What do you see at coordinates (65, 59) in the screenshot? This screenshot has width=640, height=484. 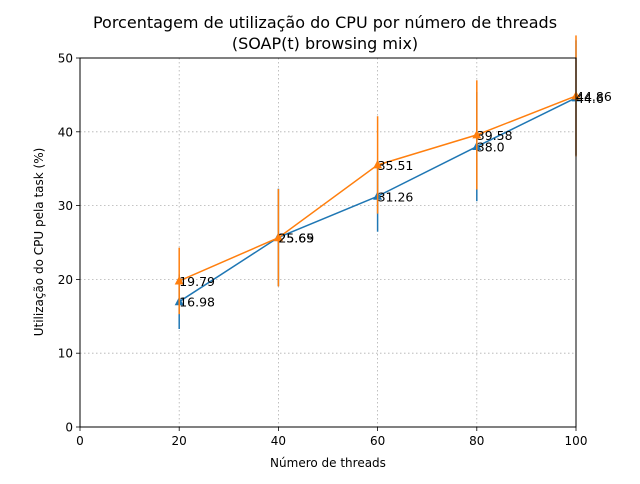 I see `y-tick-label: 50` at bounding box center [65, 59].